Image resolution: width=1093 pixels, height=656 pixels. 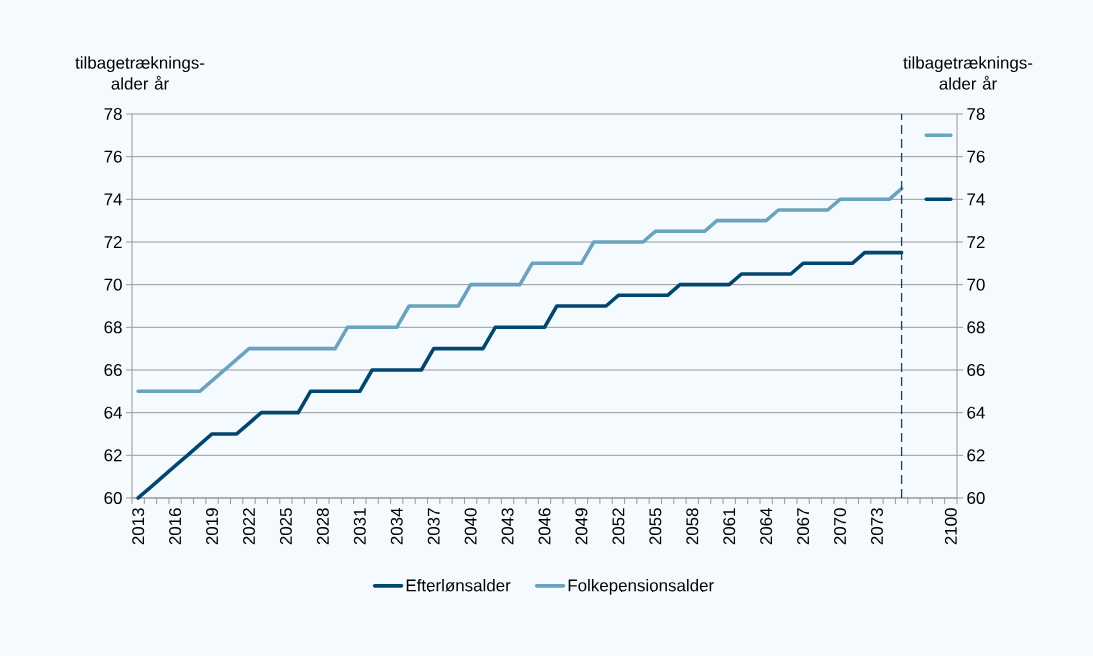 I want to click on x-tick-label: 2040, so click(x=470, y=526).